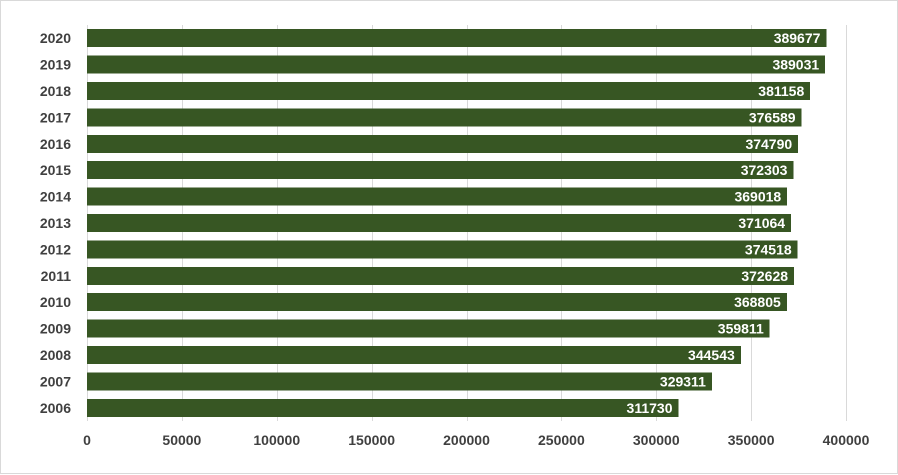  What do you see at coordinates (55, 355) in the screenshot?
I see `category-label: 2008` at bounding box center [55, 355].